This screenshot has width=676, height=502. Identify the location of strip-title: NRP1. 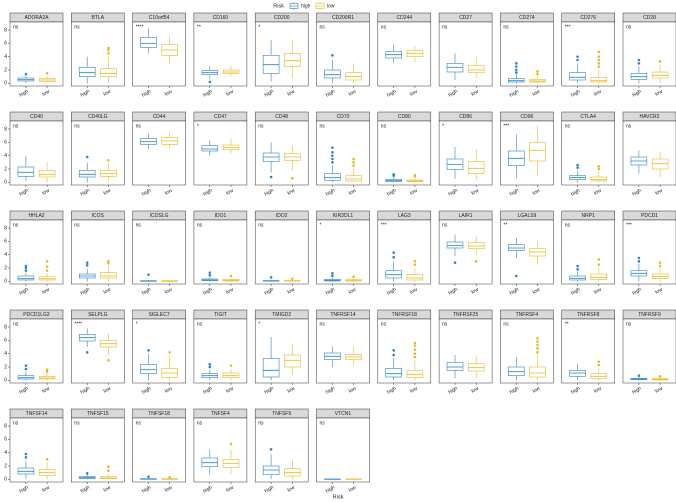
(589, 216).